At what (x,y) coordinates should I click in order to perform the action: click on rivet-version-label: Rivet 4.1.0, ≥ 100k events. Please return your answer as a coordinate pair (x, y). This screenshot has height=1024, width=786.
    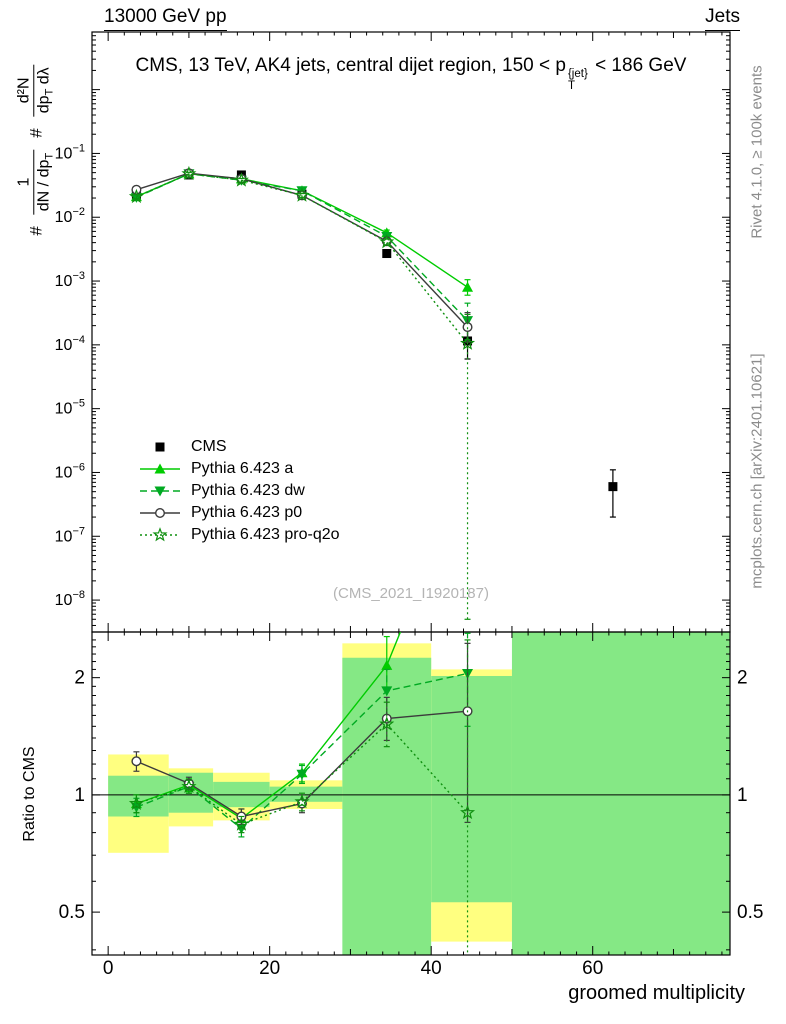
    Looking at the image, I should click on (757, 152).